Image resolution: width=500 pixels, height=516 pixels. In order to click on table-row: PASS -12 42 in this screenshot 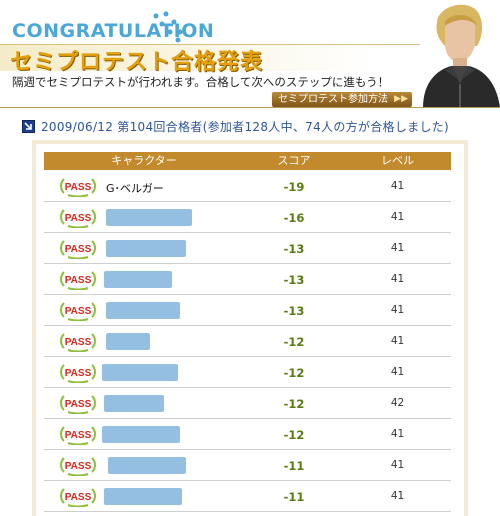, I will do `click(247, 403)`.